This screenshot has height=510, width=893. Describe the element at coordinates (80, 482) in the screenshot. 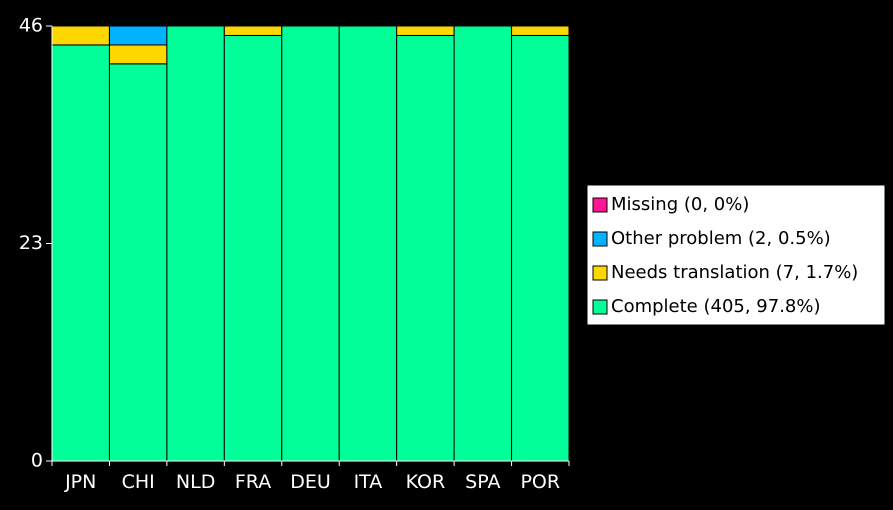

I see `x-tick-label-jpn: JPN` at that location.